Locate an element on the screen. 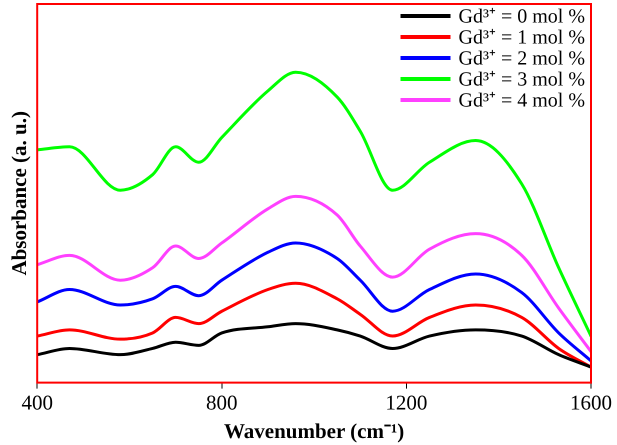 This screenshot has width=617, height=445. x-tick-label: 1600 is located at coordinates (591, 402).